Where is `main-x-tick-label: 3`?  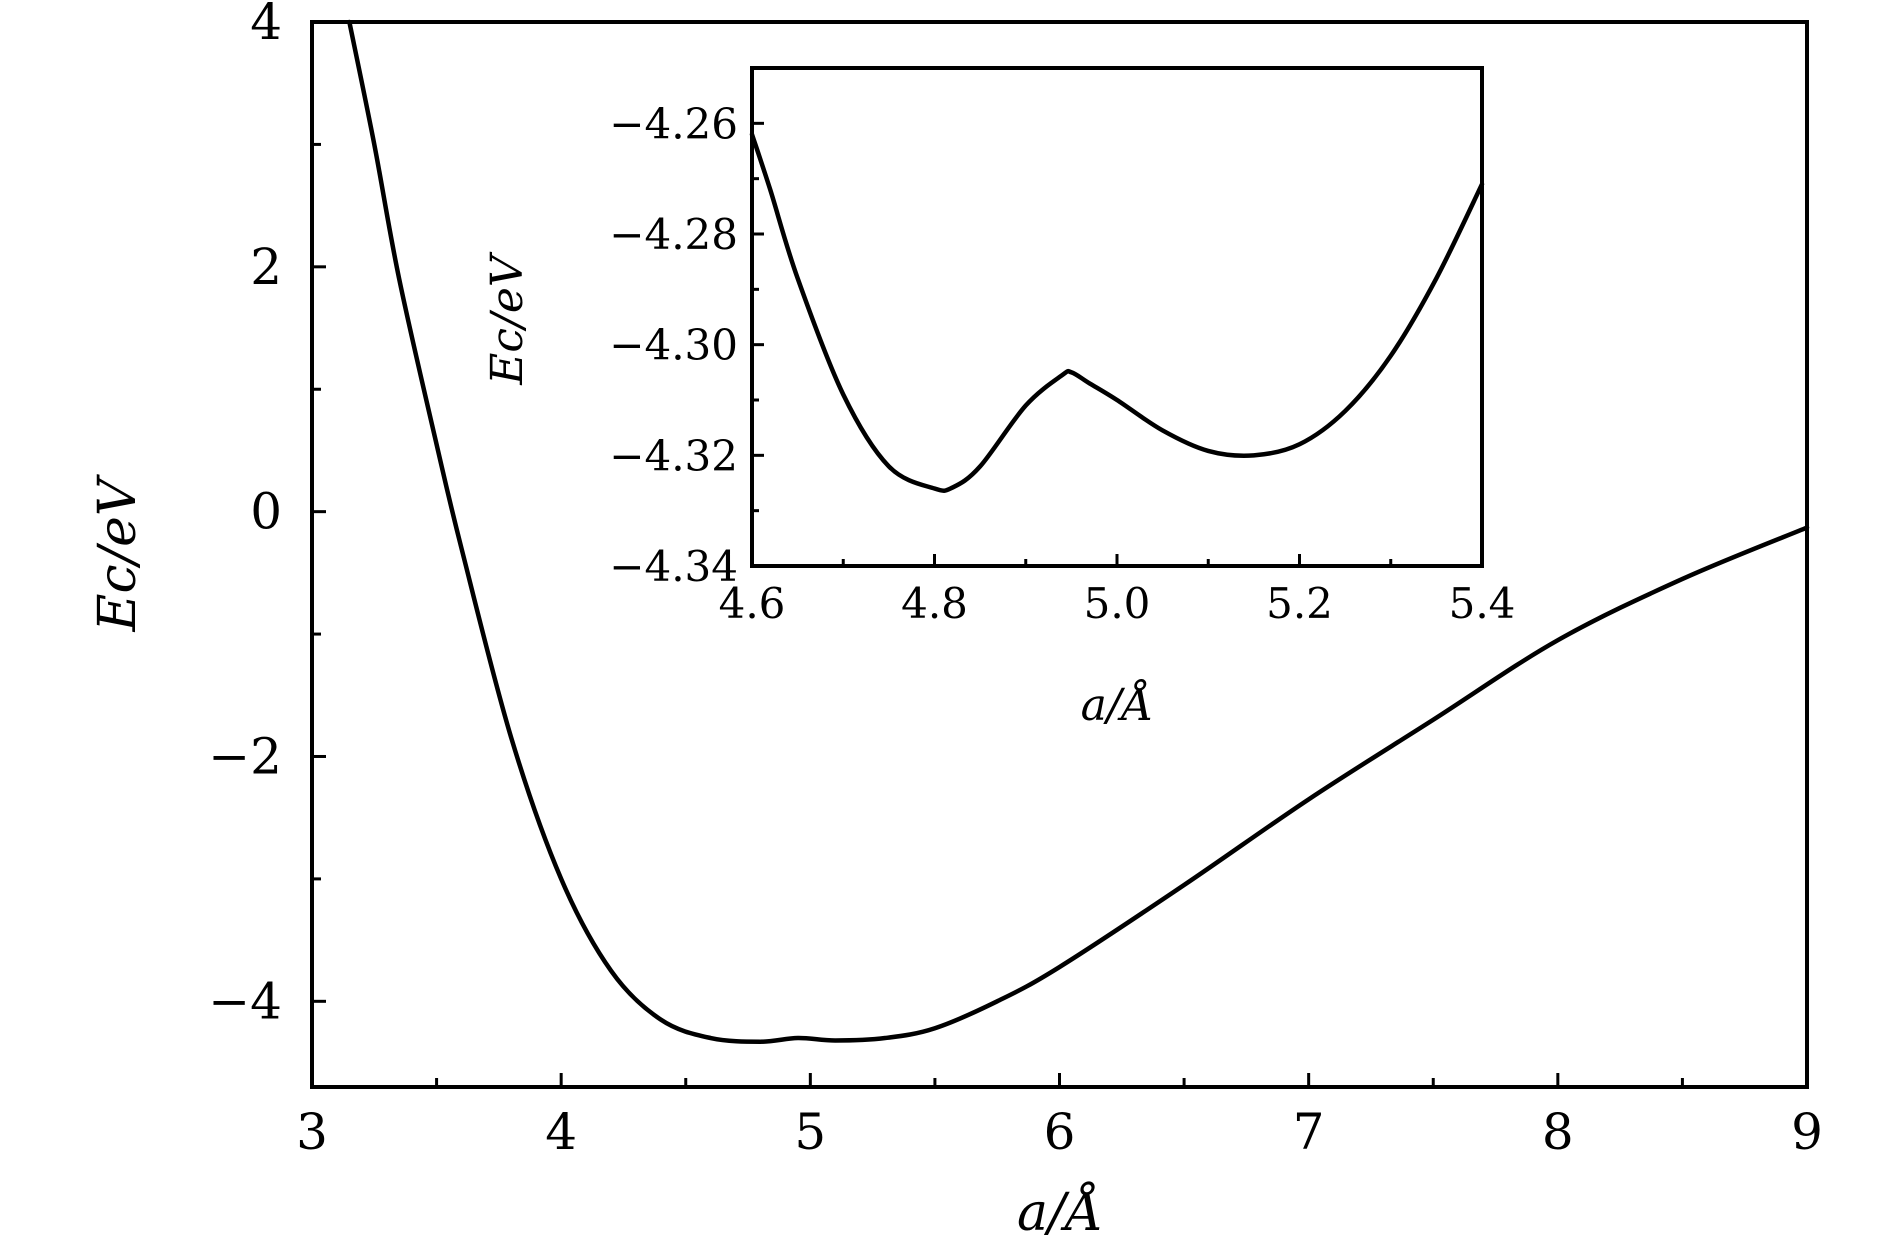 main-x-tick-label: 3 is located at coordinates (312, 1132).